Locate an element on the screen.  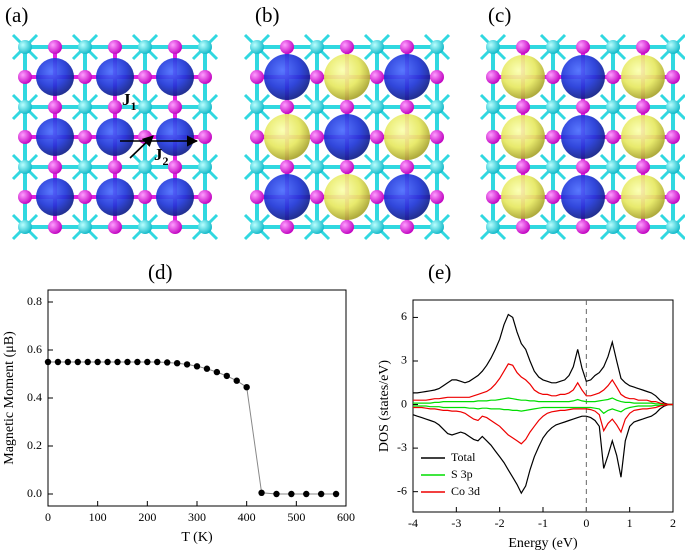
j2-label: J2 is located at coordinates (161, 156).